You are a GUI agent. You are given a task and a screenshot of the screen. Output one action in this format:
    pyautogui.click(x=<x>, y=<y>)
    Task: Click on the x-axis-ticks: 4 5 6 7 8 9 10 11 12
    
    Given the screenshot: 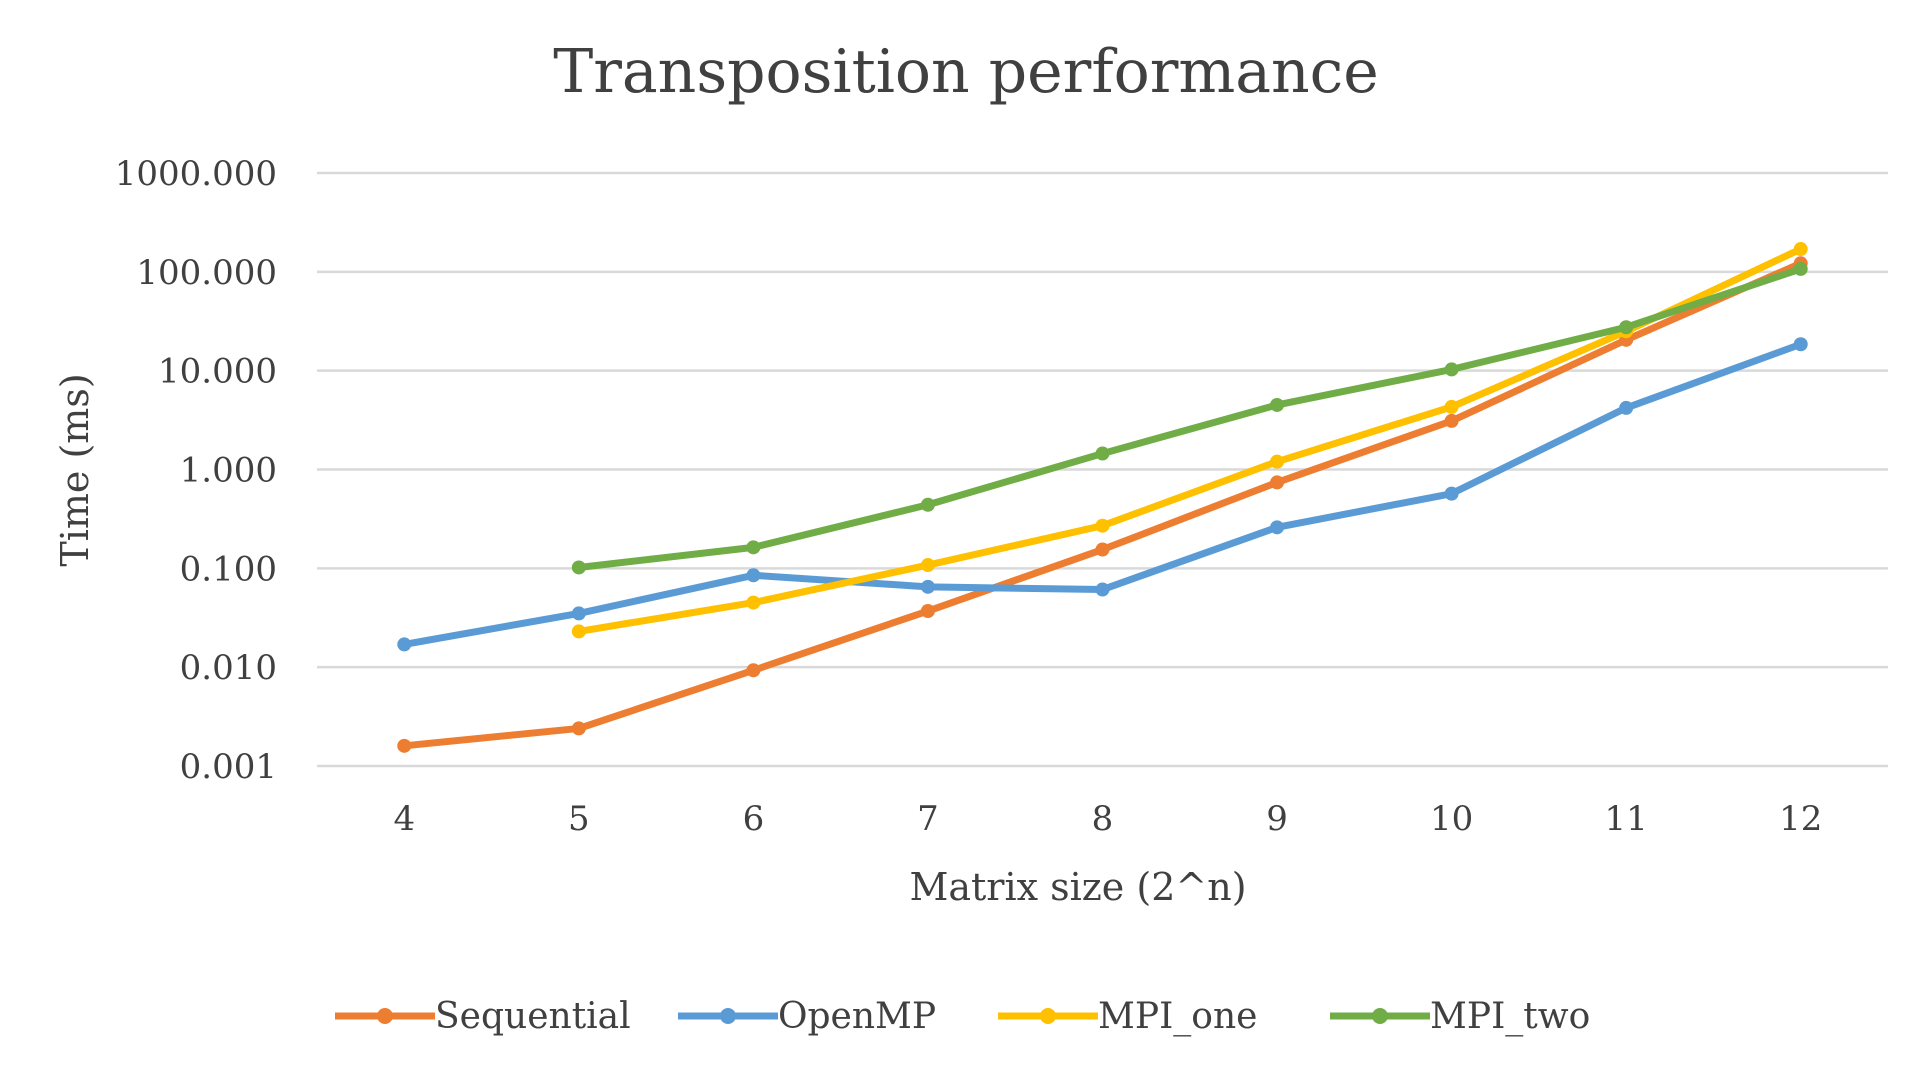 What is the action you would take?
    pyautogui.click(x=1107, y=819)
    